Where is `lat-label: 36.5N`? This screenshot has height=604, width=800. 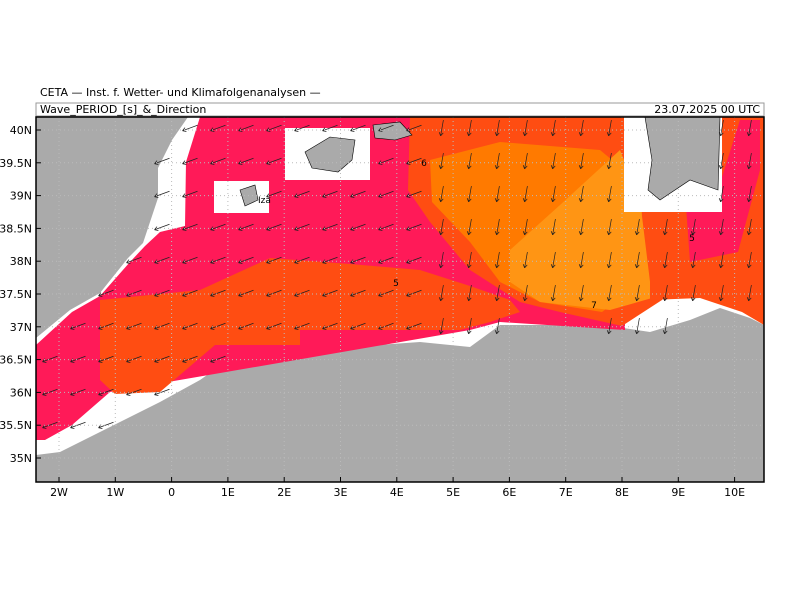 lat-label: 36.5N is located at coordinates (16, 360).